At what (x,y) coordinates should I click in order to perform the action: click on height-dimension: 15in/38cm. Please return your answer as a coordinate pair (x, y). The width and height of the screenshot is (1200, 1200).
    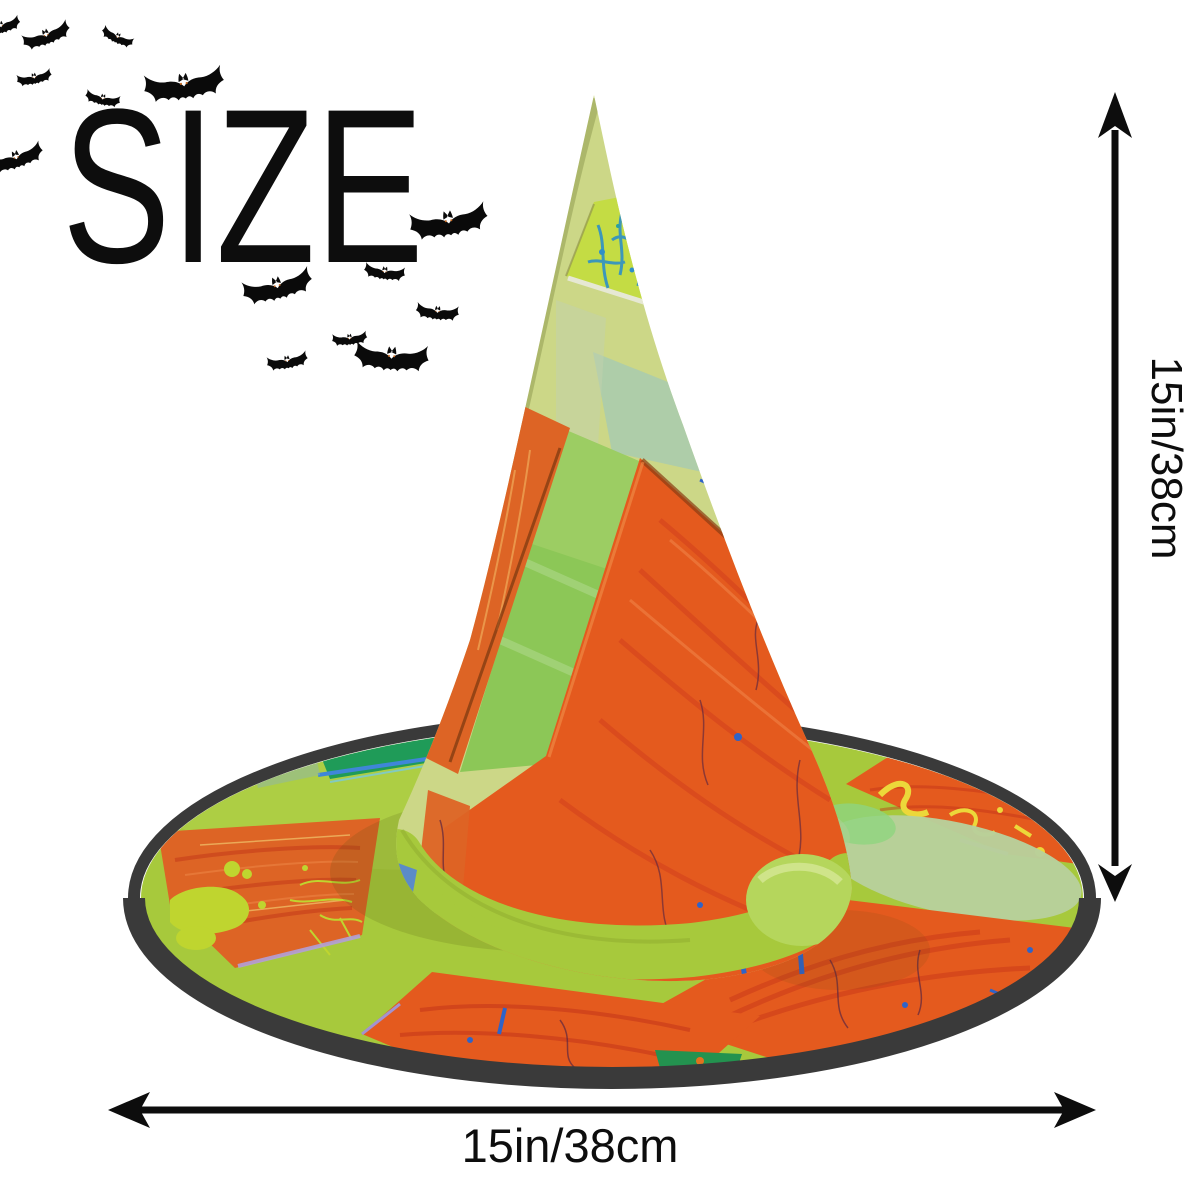
    Looking at the image, I should click on (1144, 497).